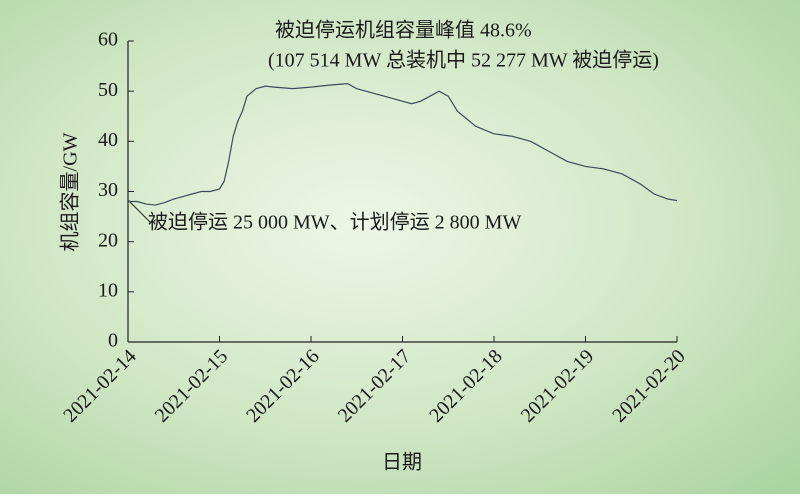 The image size is (800, 499). Describe the element at coordinates (403, 30) in the screenshot. I see `annotation: 被迫停运机组容量峰值 48.6%` at that location.